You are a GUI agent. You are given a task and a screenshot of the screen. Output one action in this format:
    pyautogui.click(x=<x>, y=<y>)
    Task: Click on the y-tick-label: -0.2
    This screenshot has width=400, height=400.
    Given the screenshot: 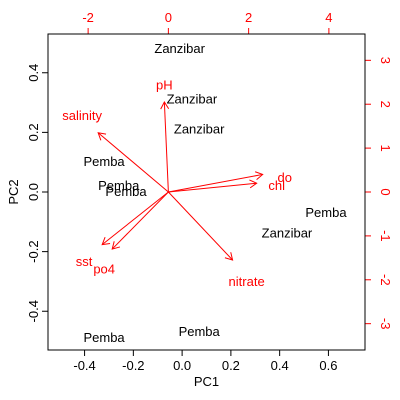 What is the action you would take?
    pyautogui.click(x=33, y=251)
    